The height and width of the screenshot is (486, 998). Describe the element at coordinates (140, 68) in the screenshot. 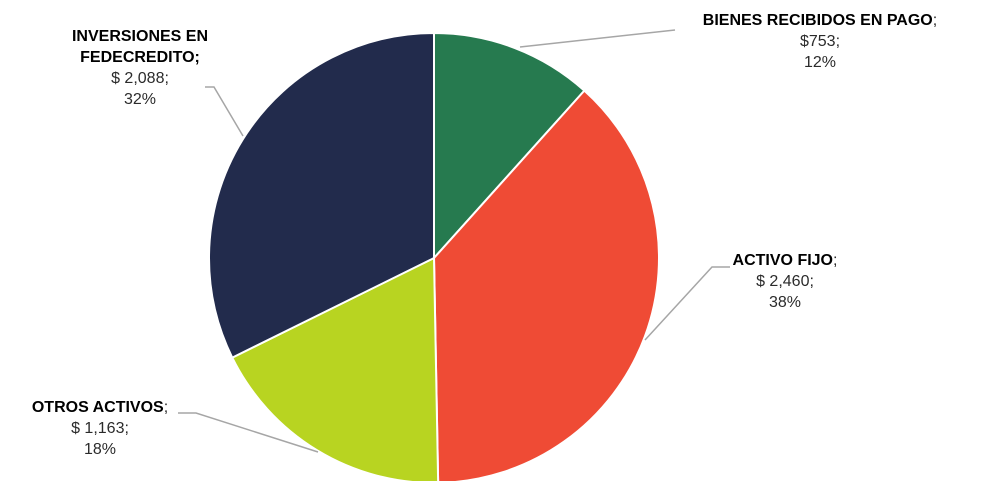

I see `slice-label-inversiones-en-fedecredito: INVERSIONES EN FEDECREDITO; $ 2,088; 32%` at that location.